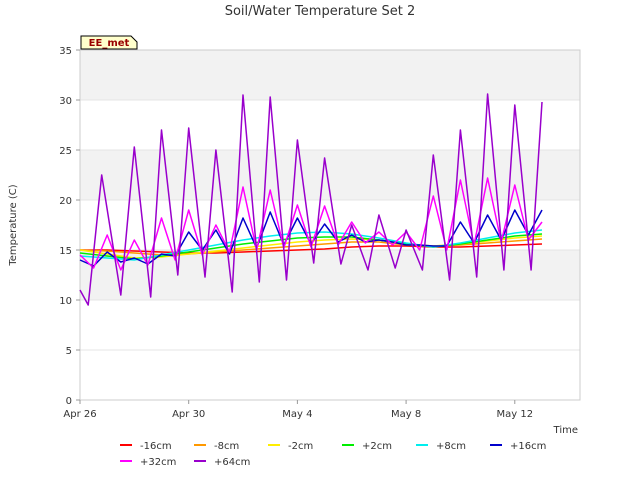  I want to click on x-tick-label: Apr 30, so click(188, 414).